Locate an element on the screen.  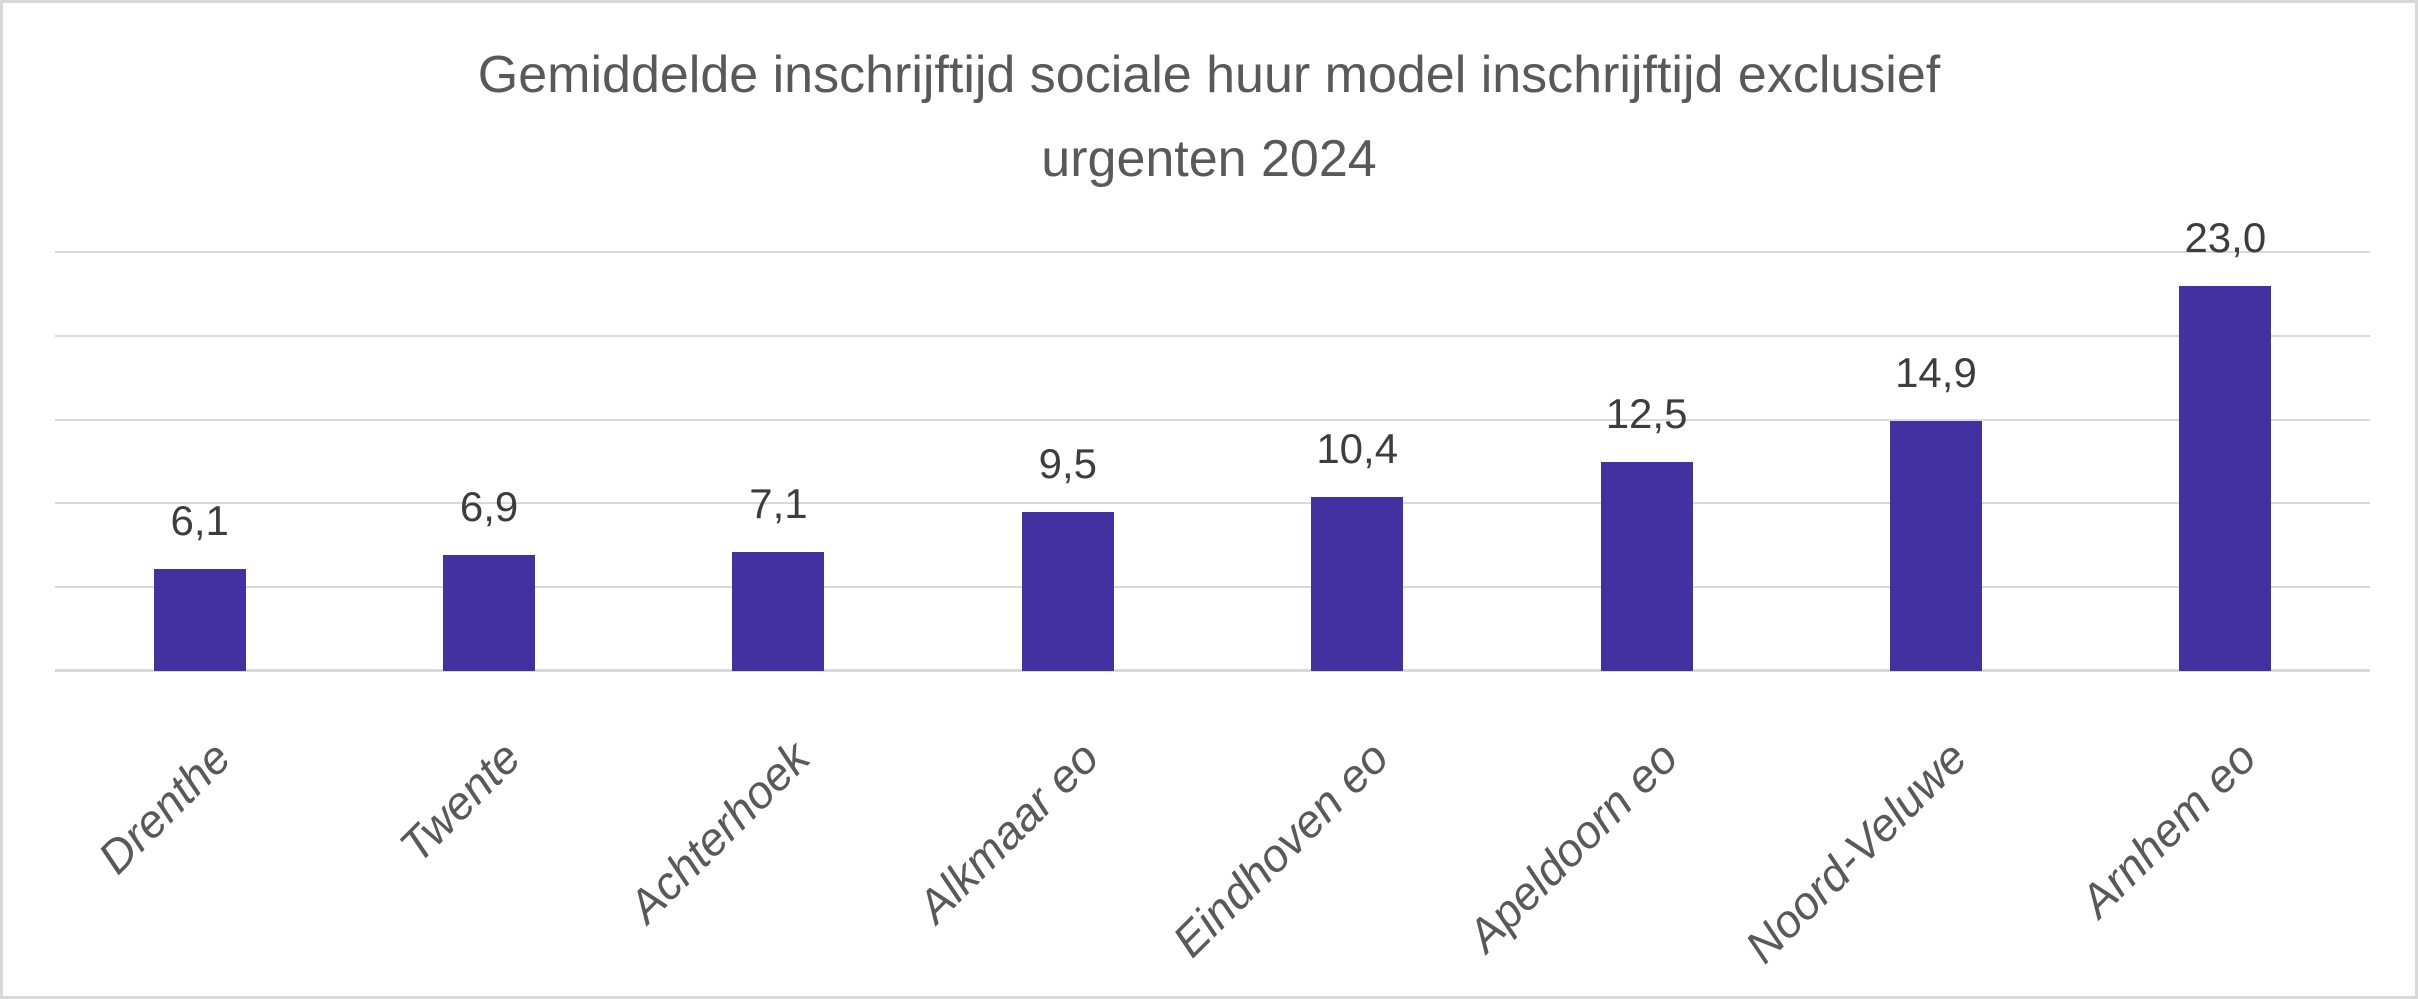
bar-eindhoven-eo is located at coordinates (1357, 583).